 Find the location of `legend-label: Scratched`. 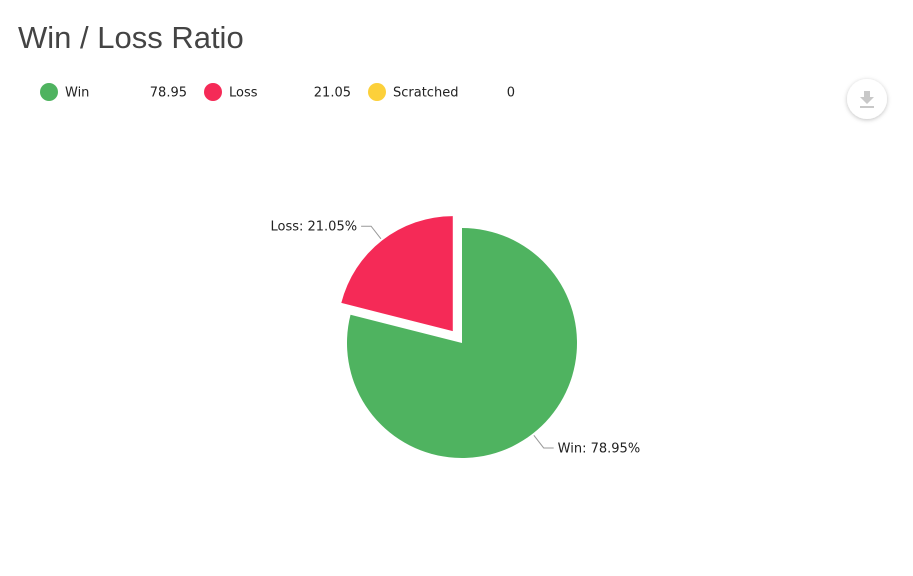

legend-label: Scratched is located at coordinates (425, 93).